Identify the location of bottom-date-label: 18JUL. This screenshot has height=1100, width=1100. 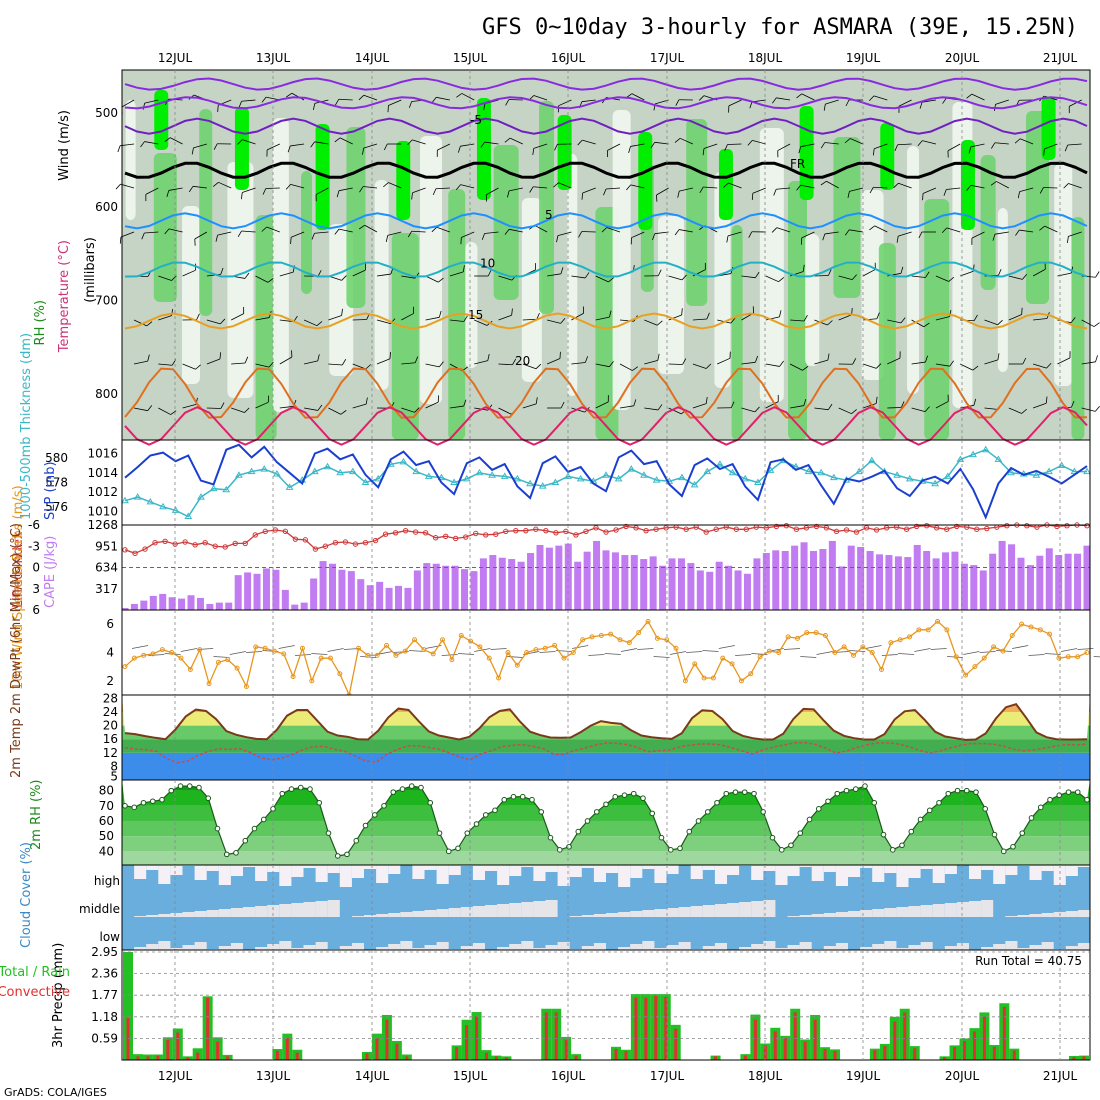
(765, 1076).